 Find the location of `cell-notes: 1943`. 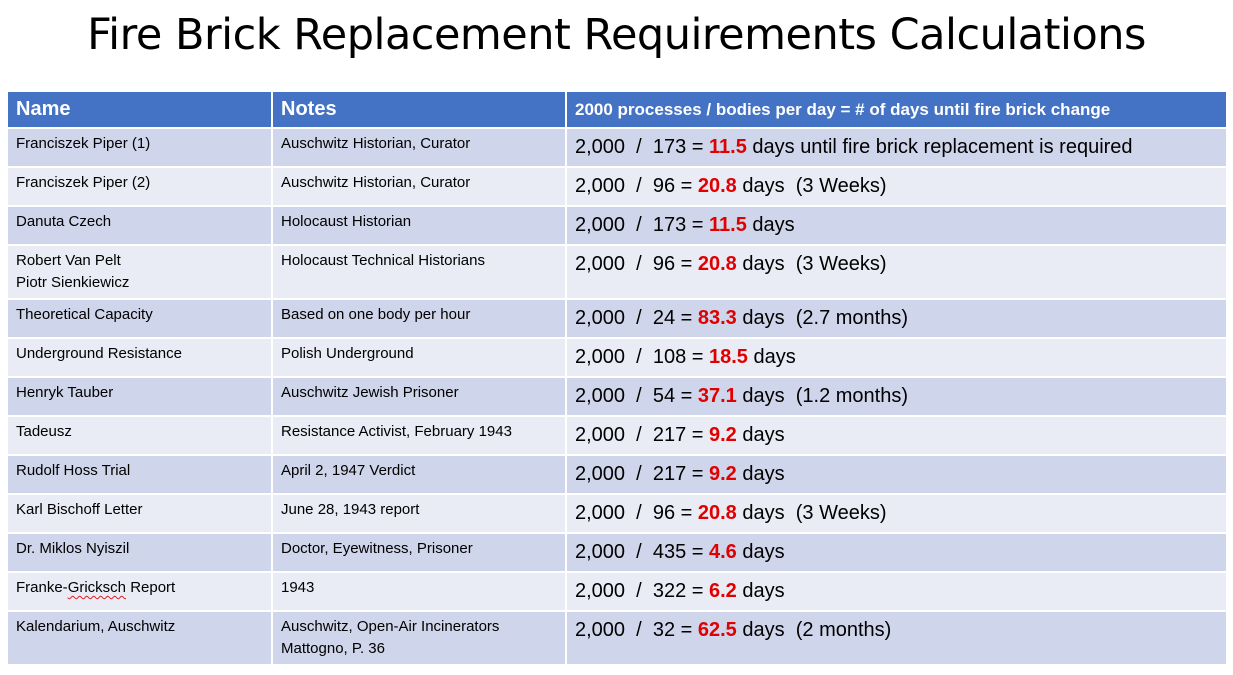

cell-notes: 1943 is located at coordinates (419, 591).